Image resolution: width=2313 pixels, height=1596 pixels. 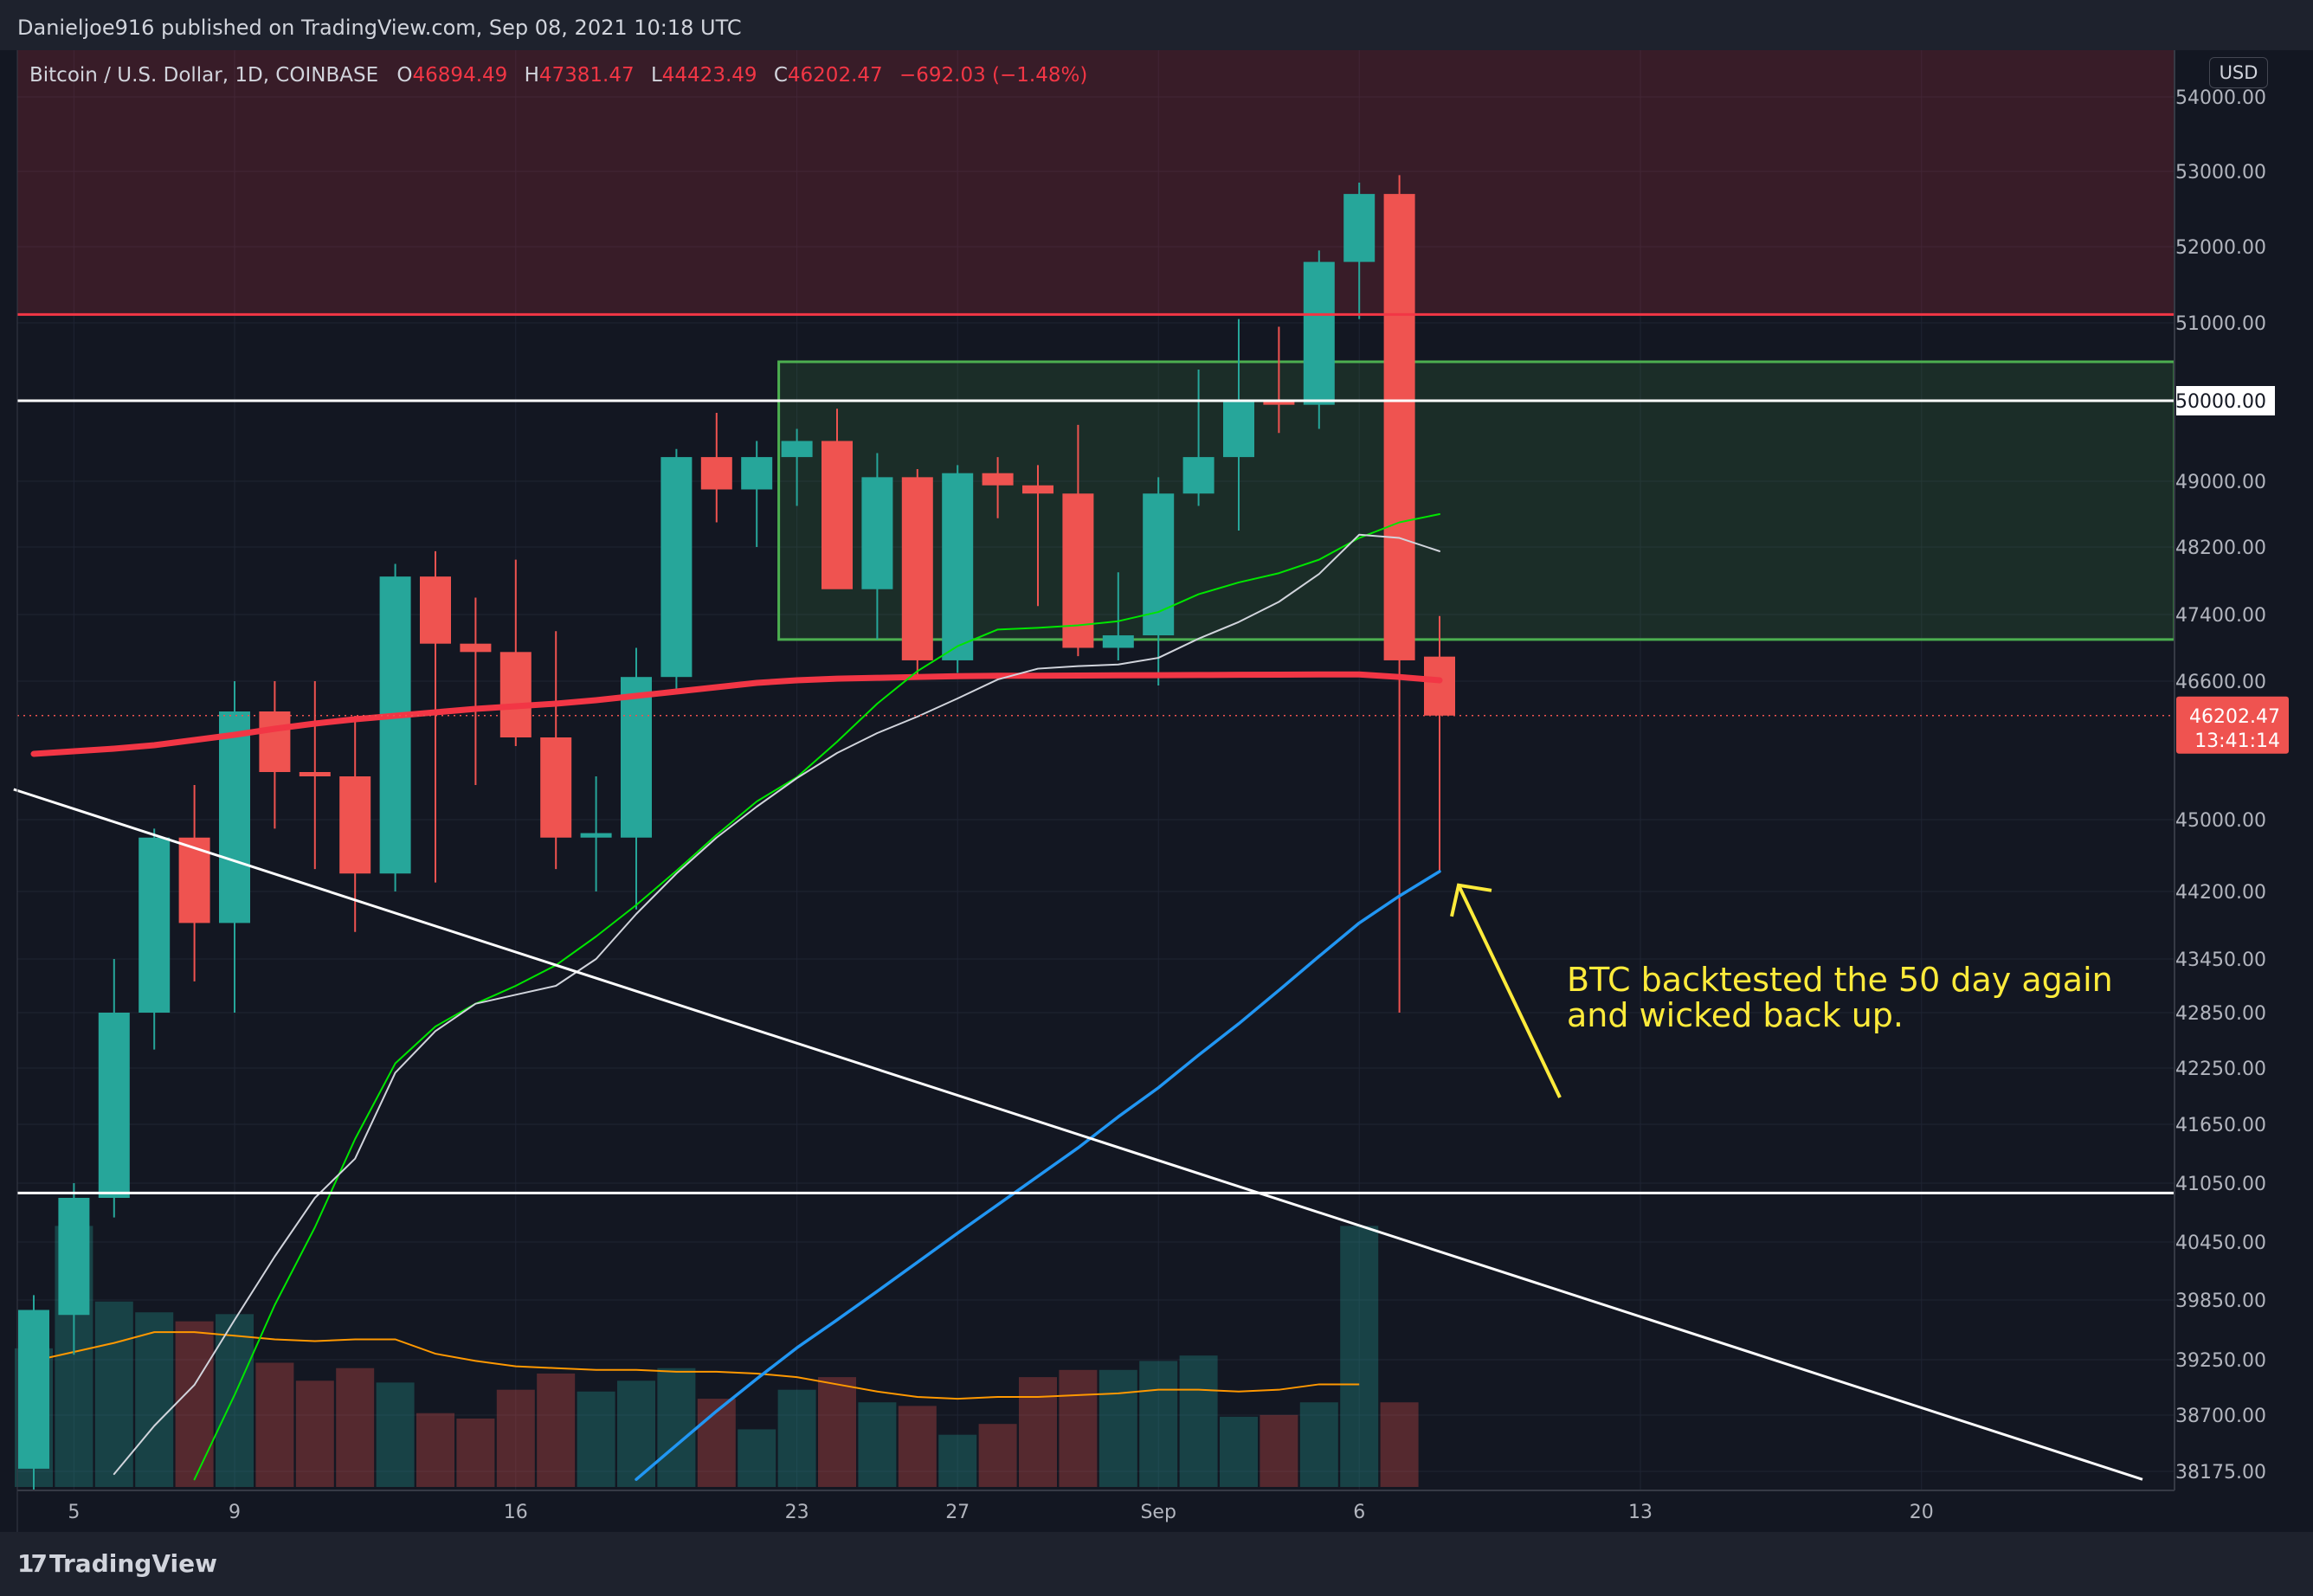 What do you see at coordinates (1922, 1512) in the screenshot?
I see `time-tick-label: 20` at bounding box center [1922, 1512].